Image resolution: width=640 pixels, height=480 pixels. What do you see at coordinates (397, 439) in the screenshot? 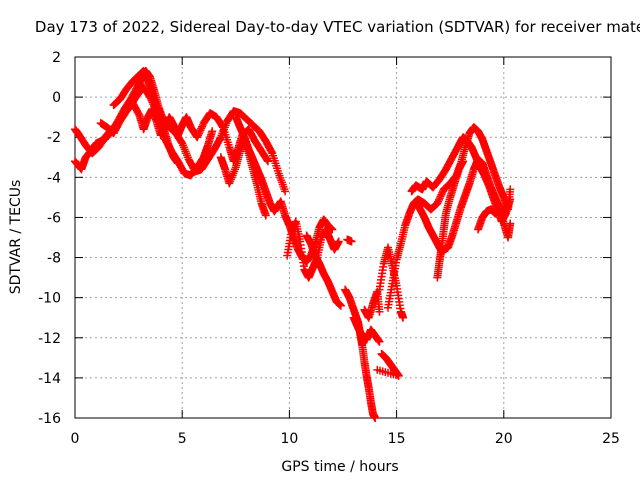
I see `x-tick-label: 15` at bounding box center [397, 439].